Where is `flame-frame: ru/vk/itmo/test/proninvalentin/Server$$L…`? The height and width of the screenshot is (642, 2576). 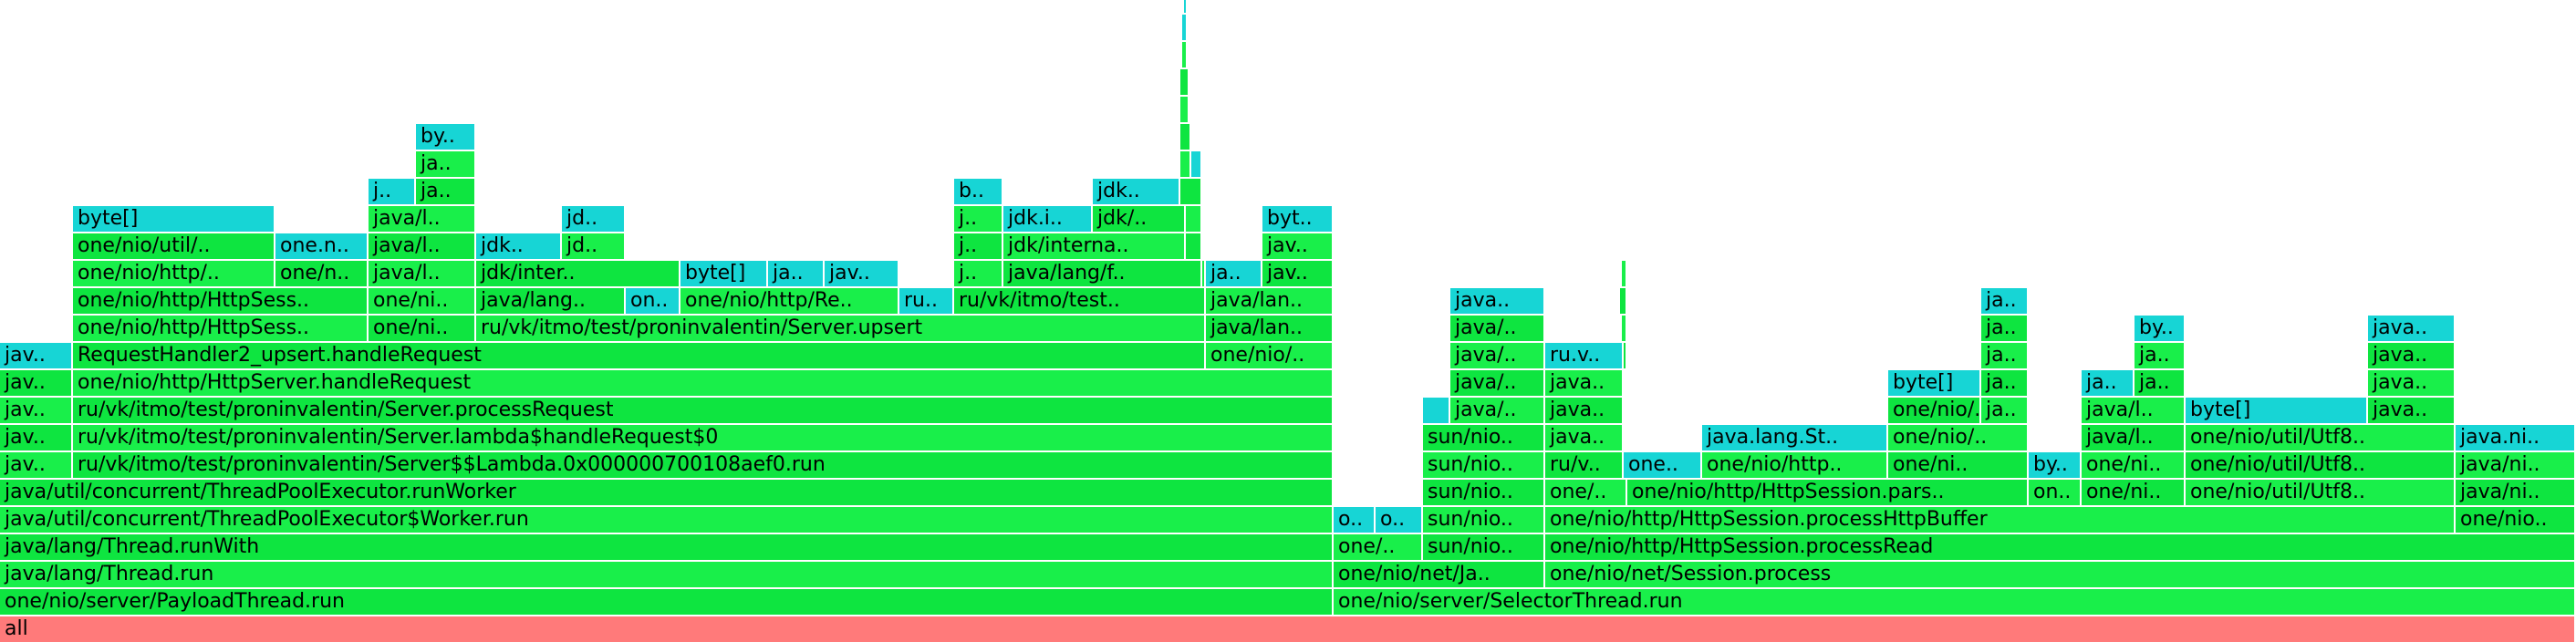 flame-frame: ru/vk/itmo/test/proninvalentin/Server$$L… is located at coordinates (703, 466).